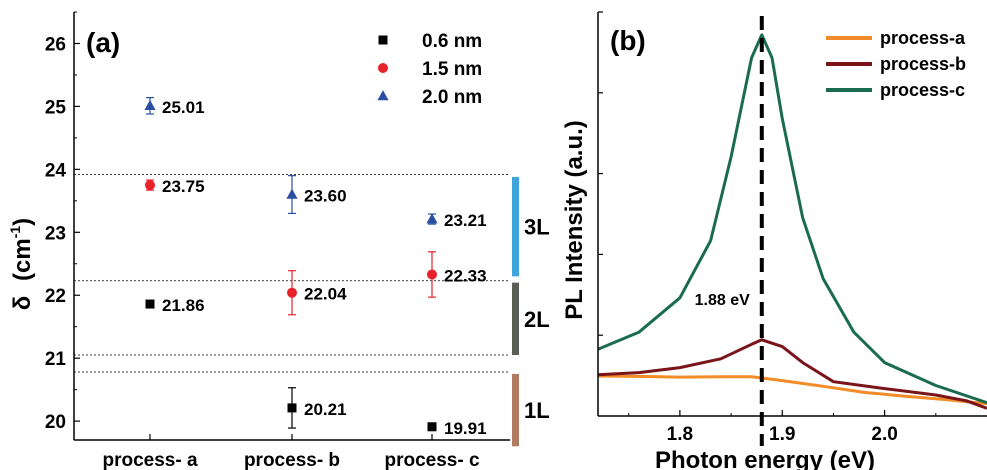 This screenshot has height=470, width=987. What do you see at coordinates (765, 458) in the screenshot?
I see `x-axis-label-b: Photon energy (eV)` at bounding box center [765, 458].